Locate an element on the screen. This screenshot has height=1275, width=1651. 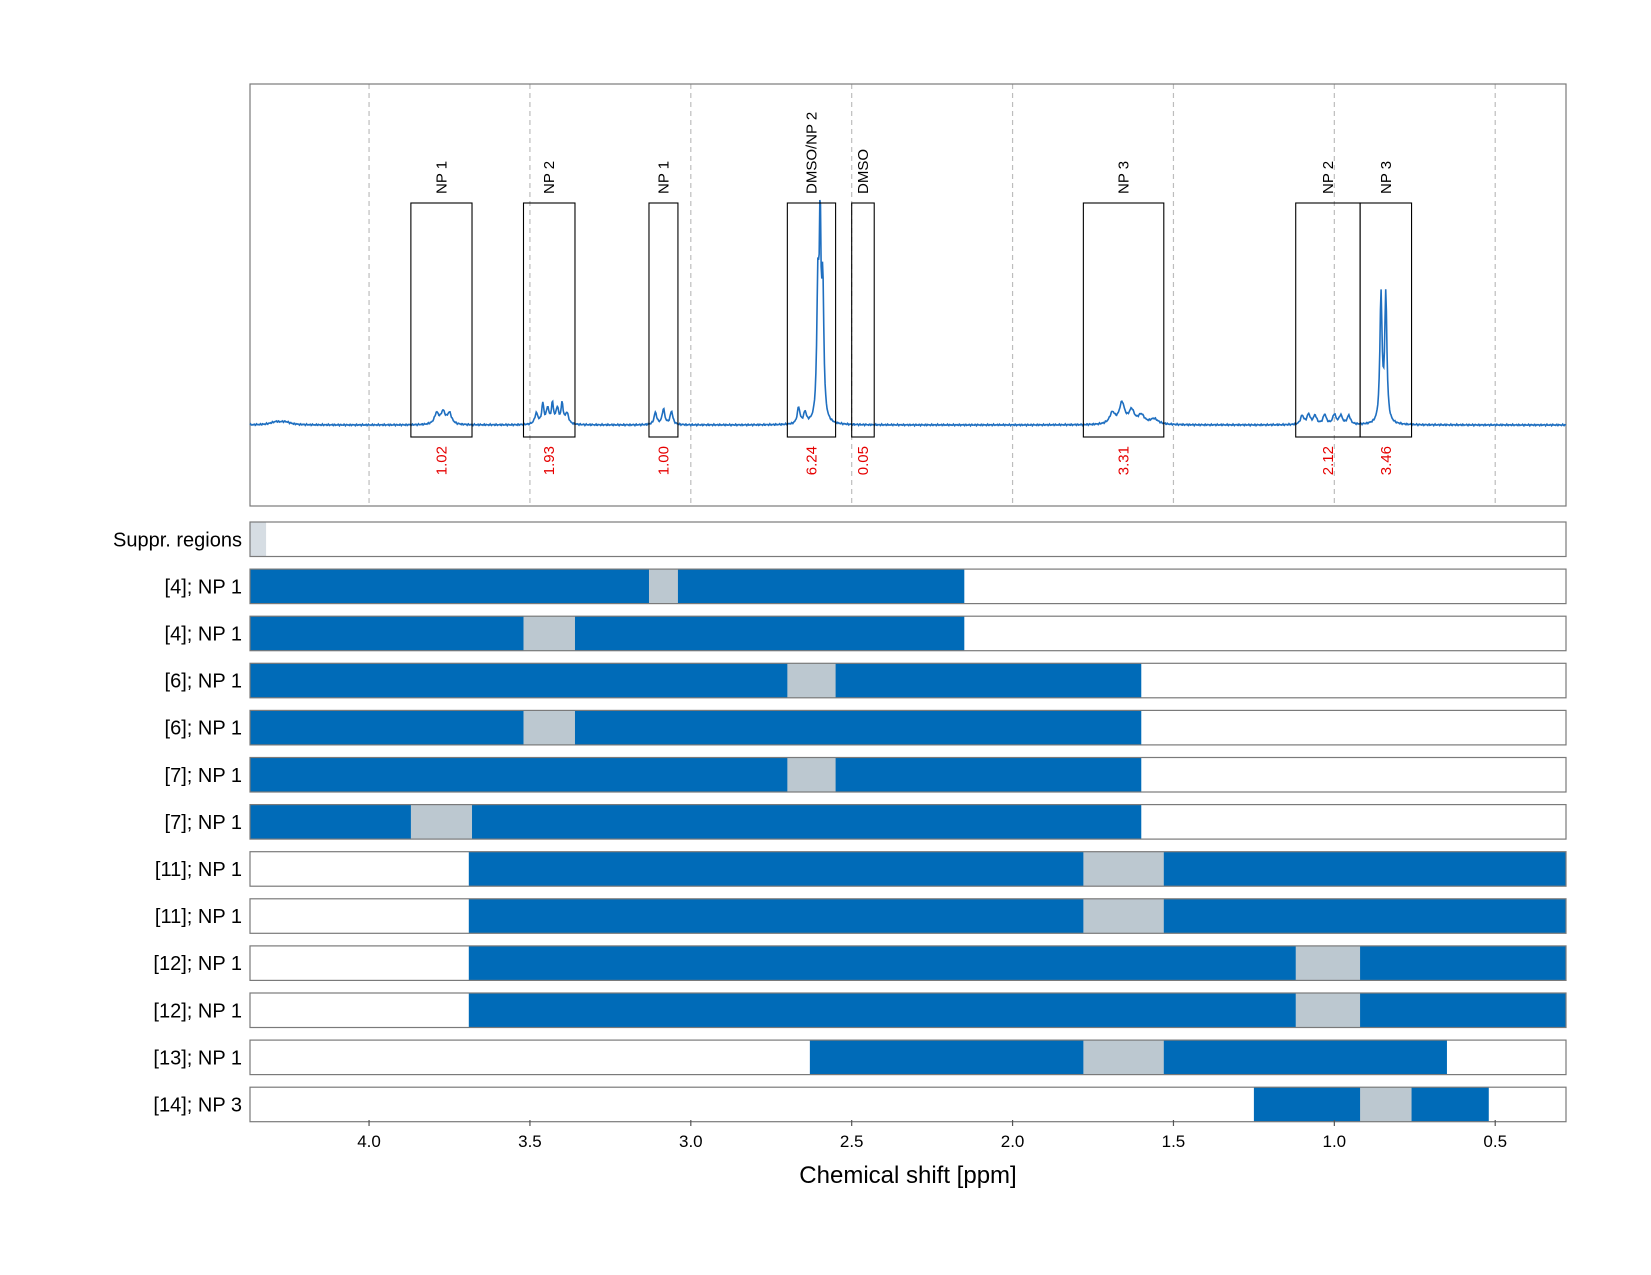
x-tick-label-0: 4.0 is located at coordinates (369, 1141).